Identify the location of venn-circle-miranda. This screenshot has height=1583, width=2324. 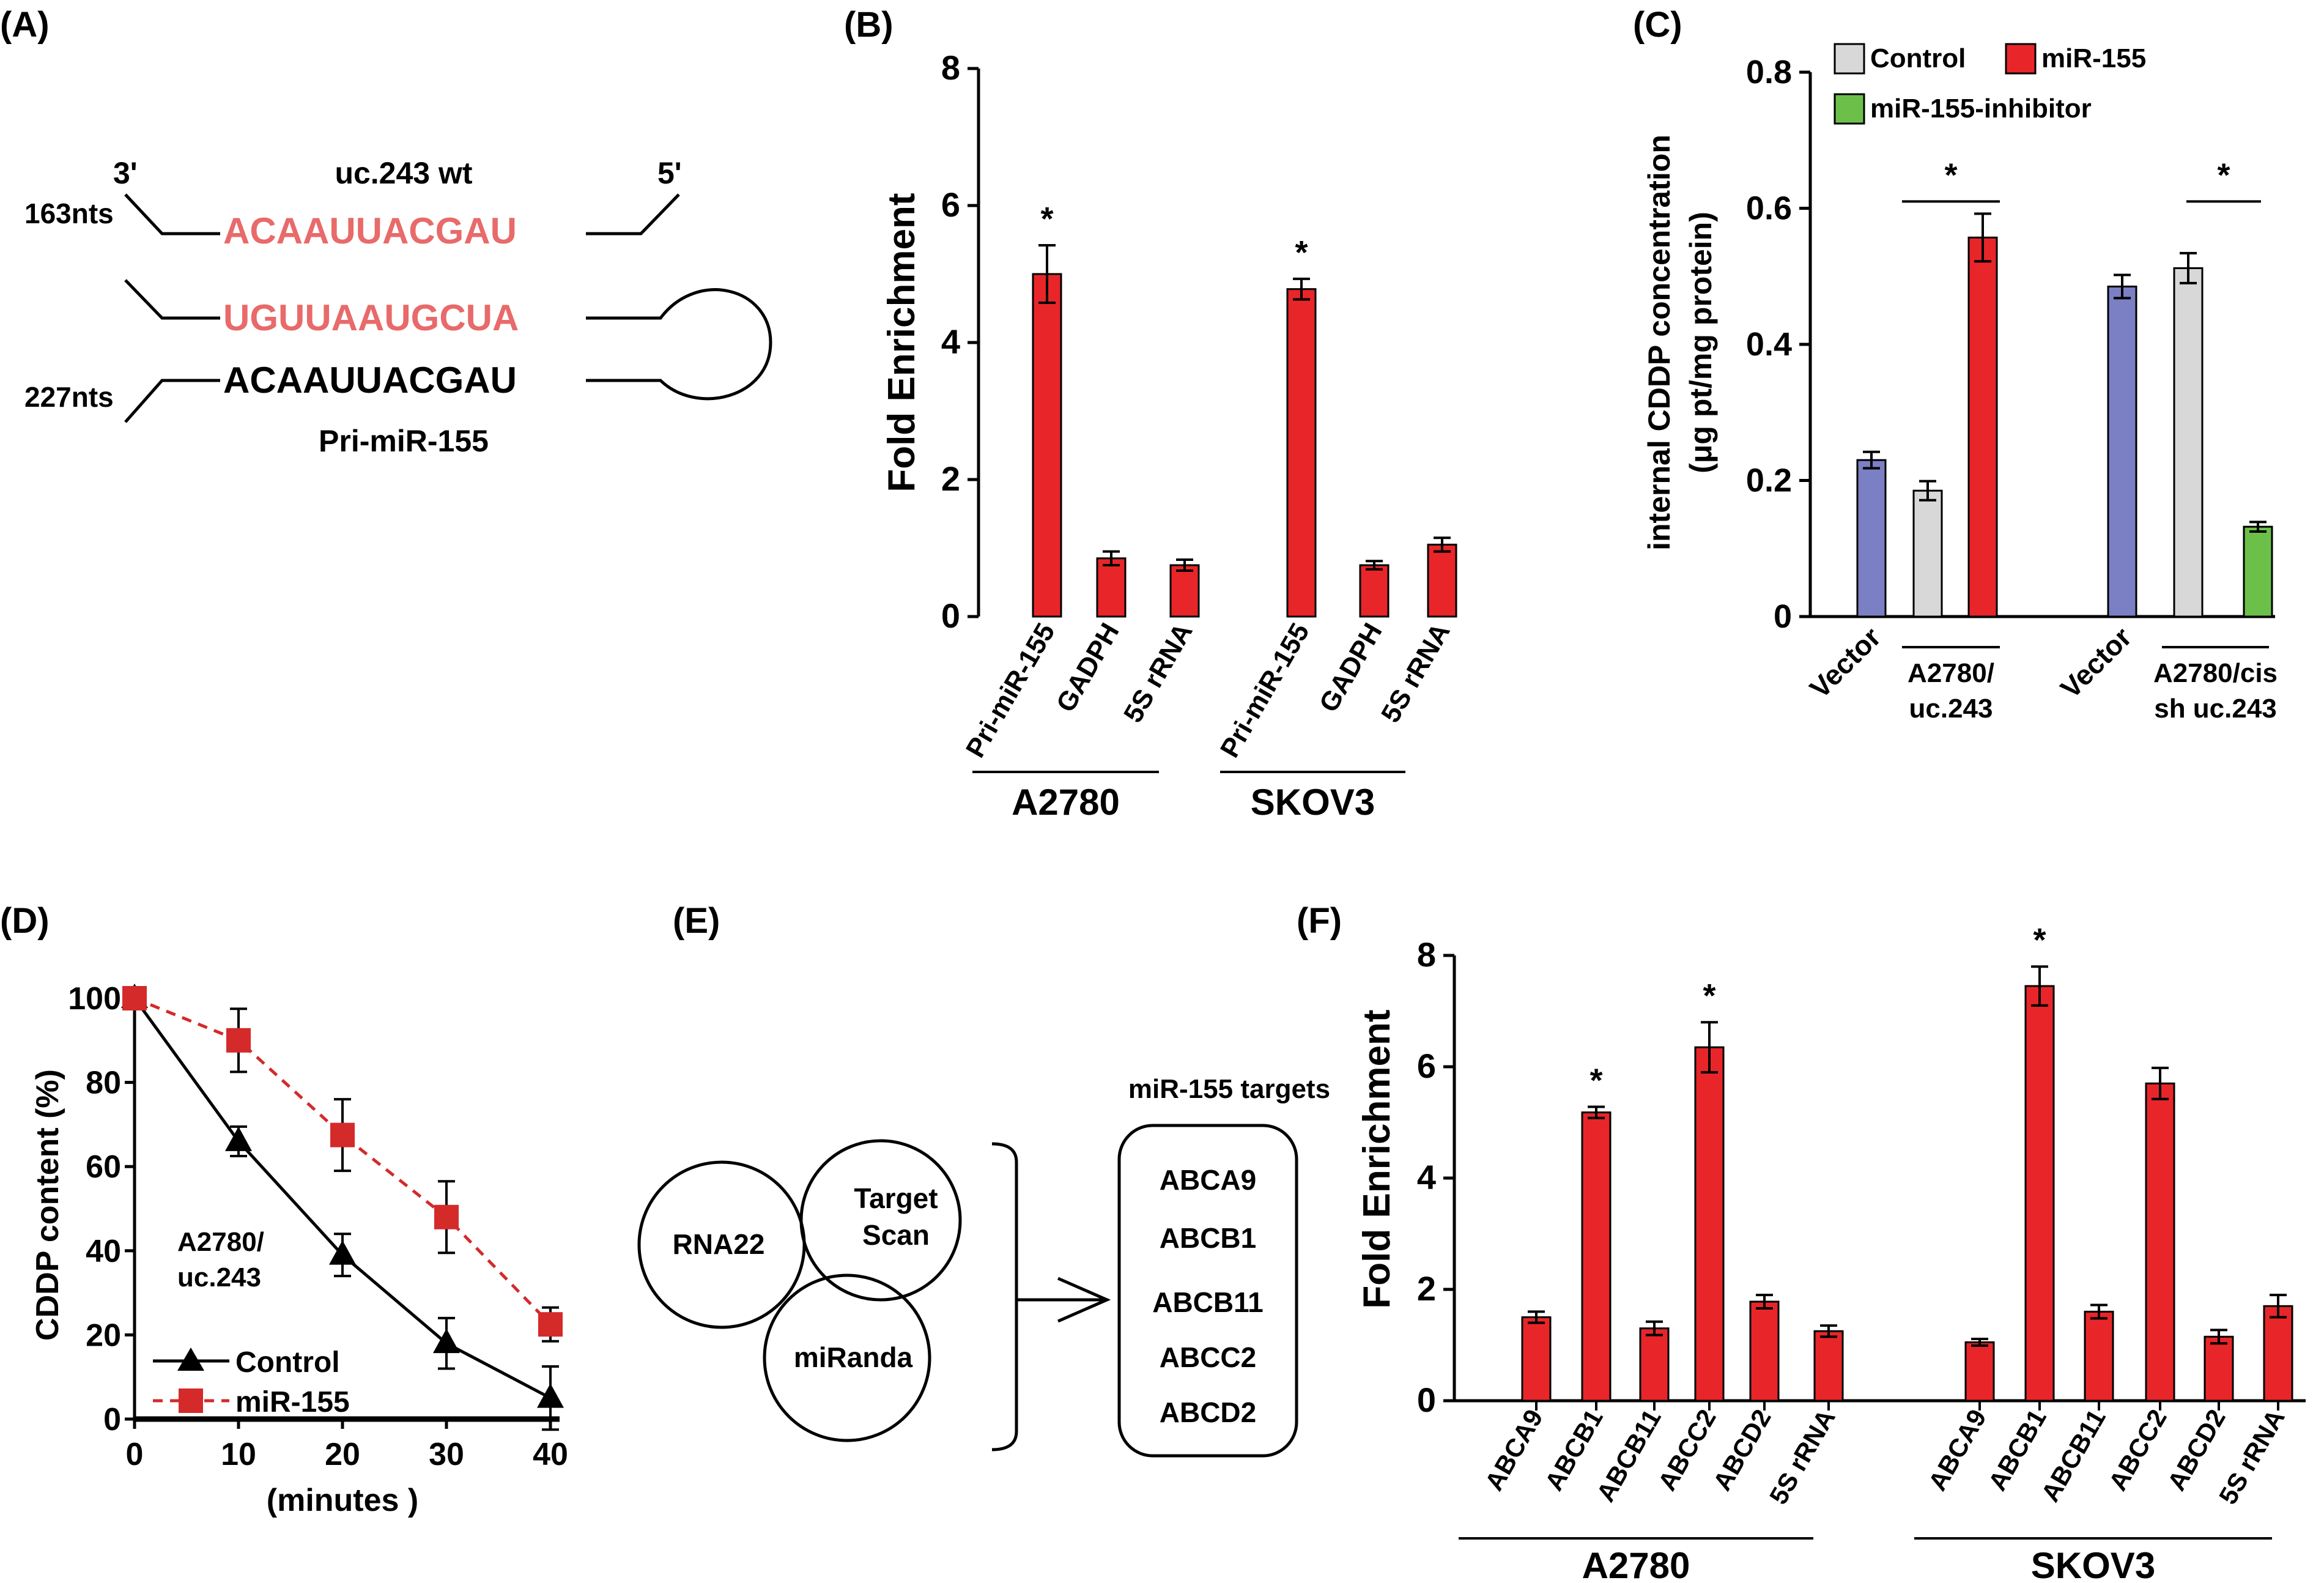
(847, 1357).